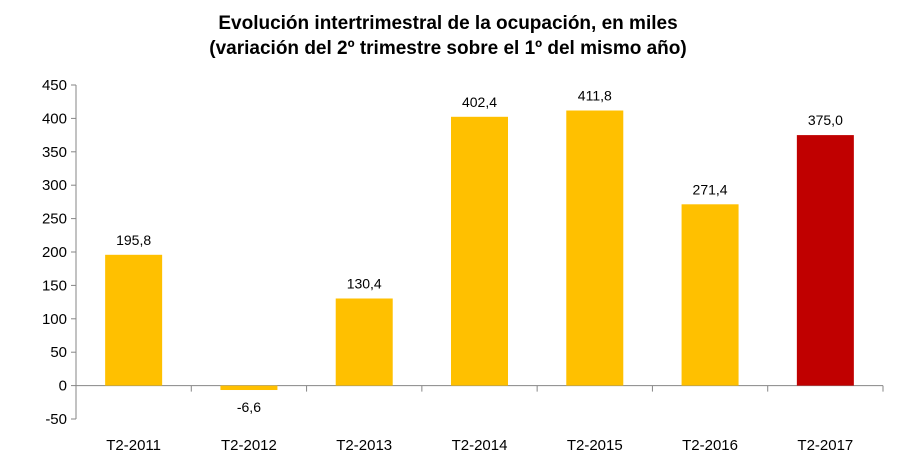 This screenshot has width=923, height=474. Describe the element at coordinates (710, 189) in the screenshot. I see `data-label: 271,4` at that location.